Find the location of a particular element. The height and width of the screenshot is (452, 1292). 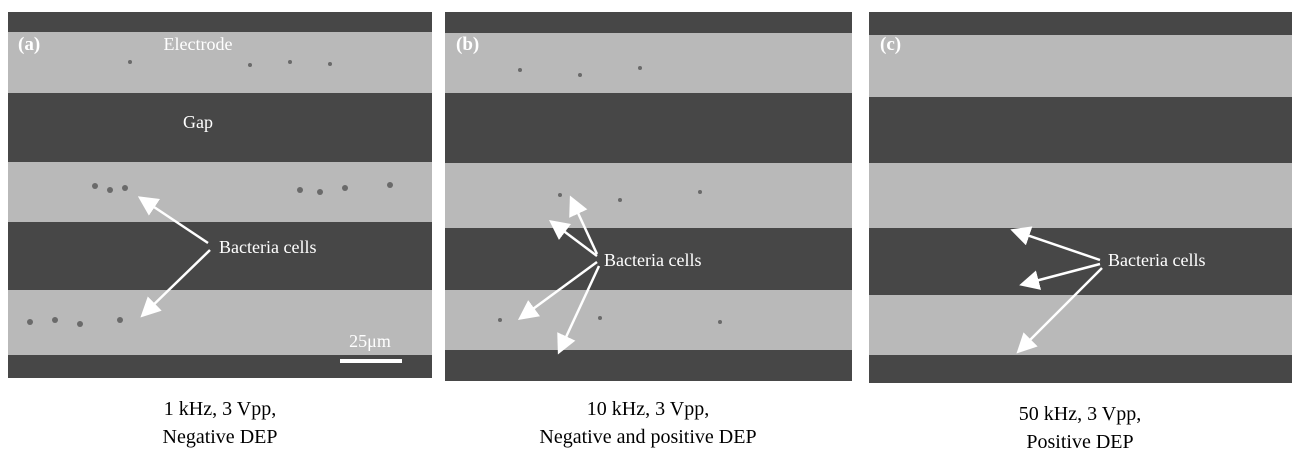

annotation: Gap is located at coordinates (198, 122).